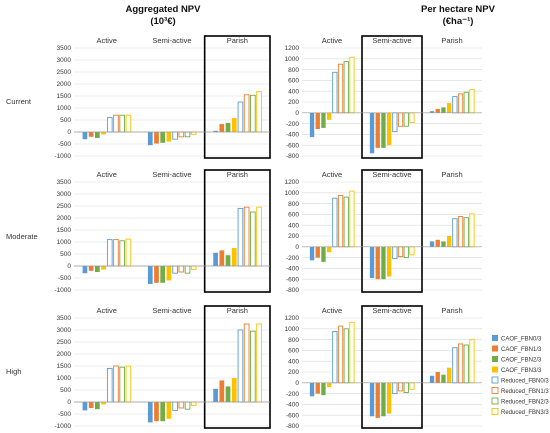  Describe the element at coordinates (64, 278) in the screenshot. I see `y-tick-label: -500` at that location.